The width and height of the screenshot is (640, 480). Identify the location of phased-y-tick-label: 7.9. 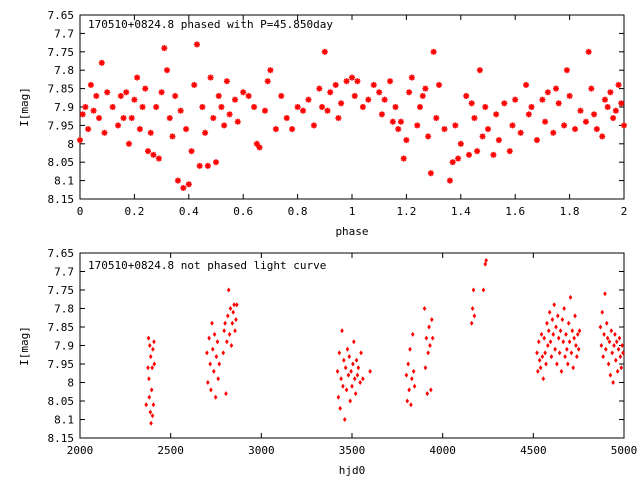
(64, 107).